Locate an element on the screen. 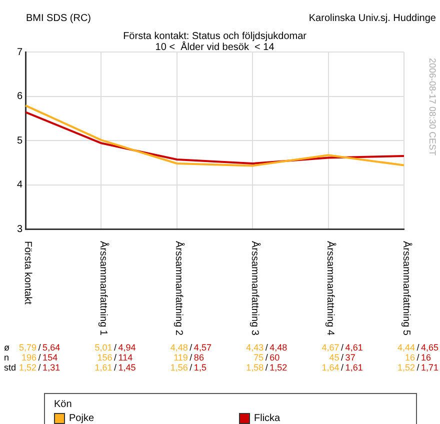 This screenshot has height=424, width=440. text: 5,64 is located at coordinates (51, 347).